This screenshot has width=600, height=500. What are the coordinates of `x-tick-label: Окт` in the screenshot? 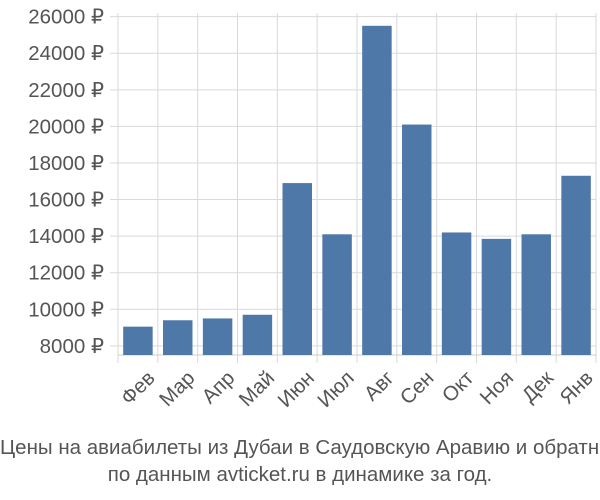 It's located at (458, 386).